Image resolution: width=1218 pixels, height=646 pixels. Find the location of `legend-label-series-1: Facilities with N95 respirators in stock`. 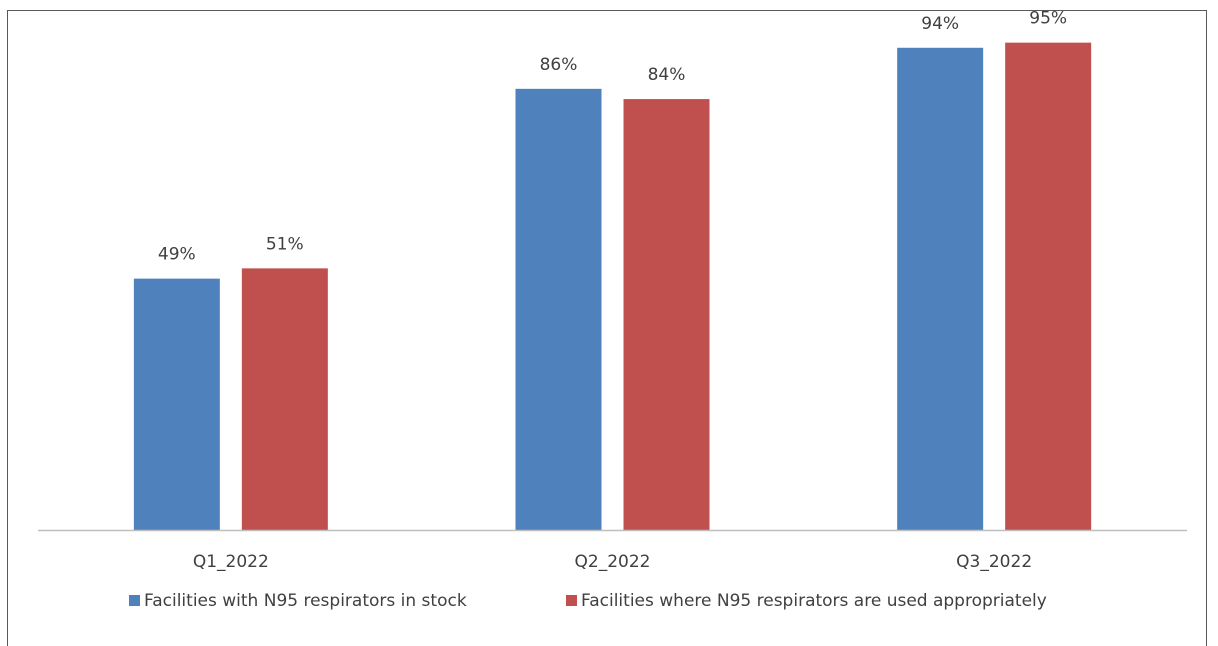

legend-label-series-1: Facilities with N95 respirators in stock is located at coordinates (305, 601).